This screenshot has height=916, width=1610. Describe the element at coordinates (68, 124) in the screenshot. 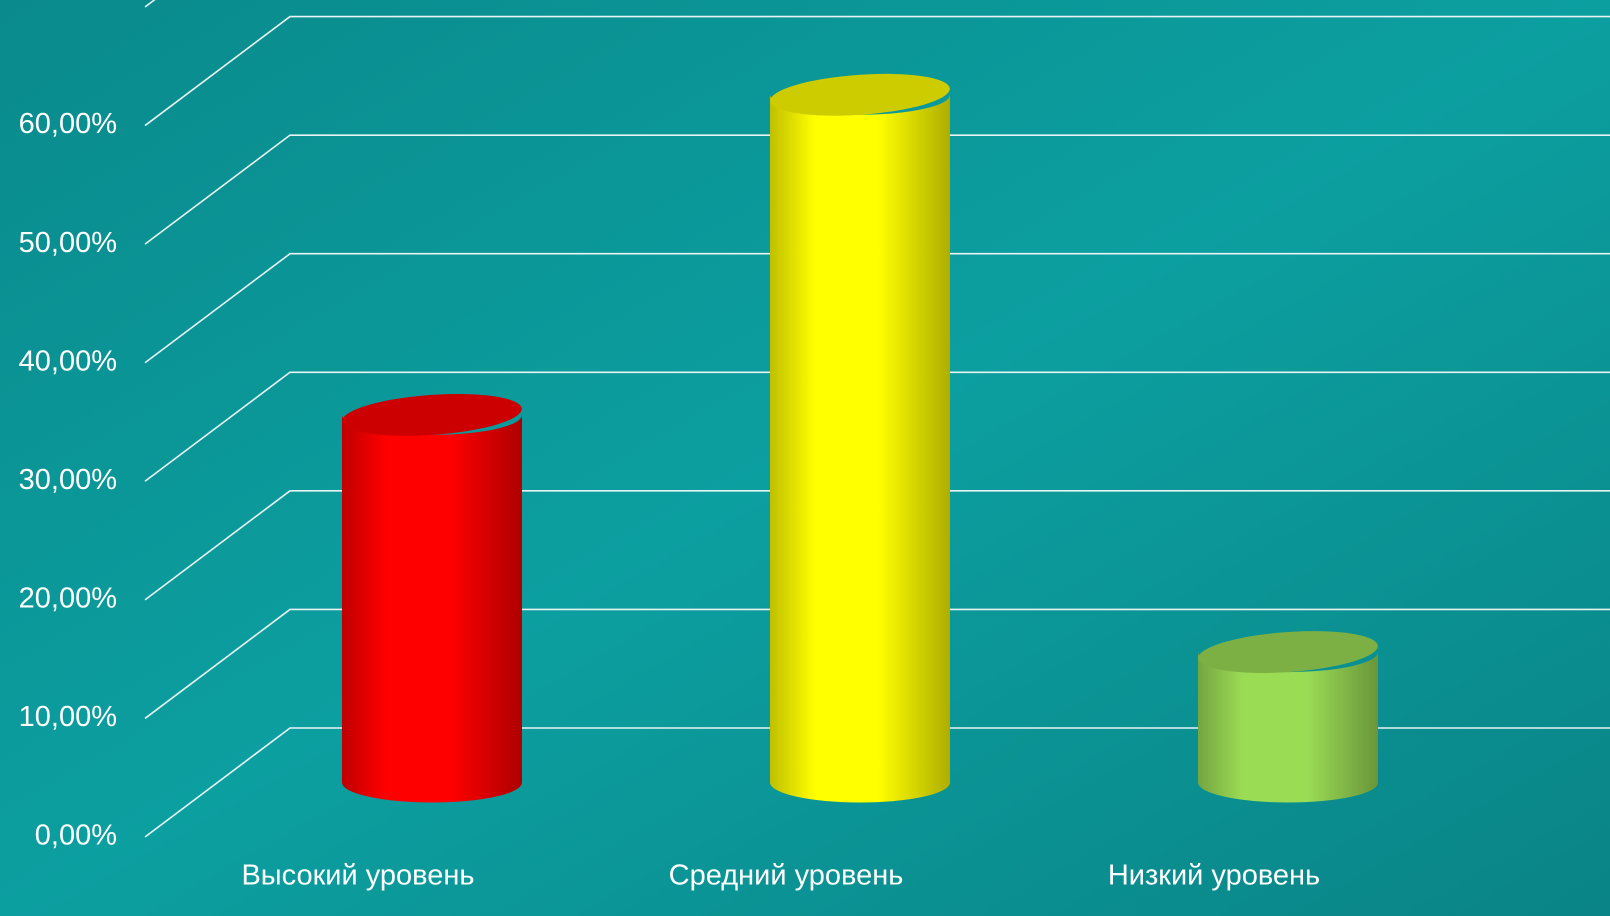

I see `y-tick-label: 60,00%` at that location.